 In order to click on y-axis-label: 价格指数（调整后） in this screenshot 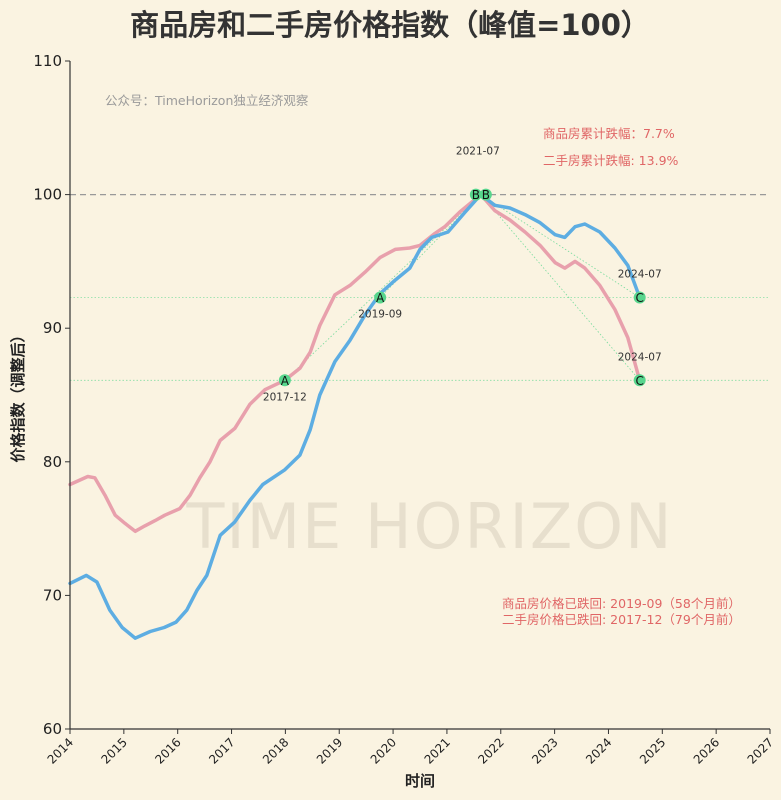, I will do `click(18, 394)`.